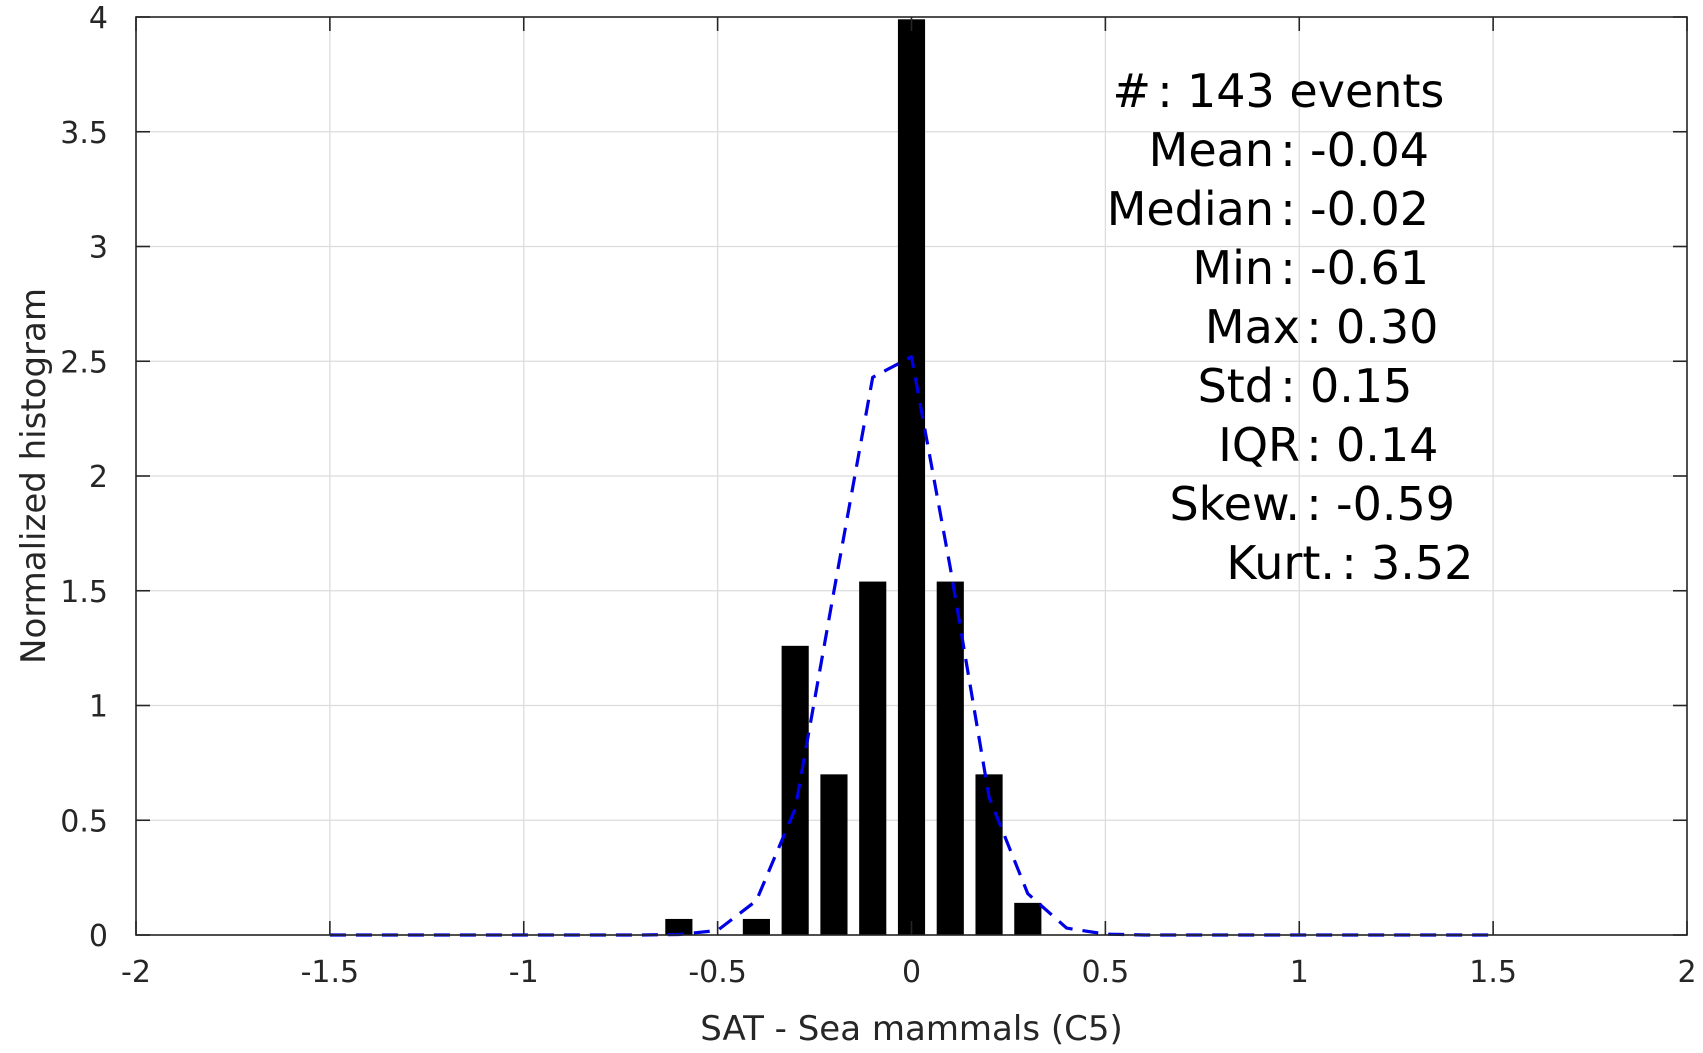 Image resolution: width=1703 pixels, height=1053 pixels. I want to click on y-tick-label: 4, so click(98, 18).